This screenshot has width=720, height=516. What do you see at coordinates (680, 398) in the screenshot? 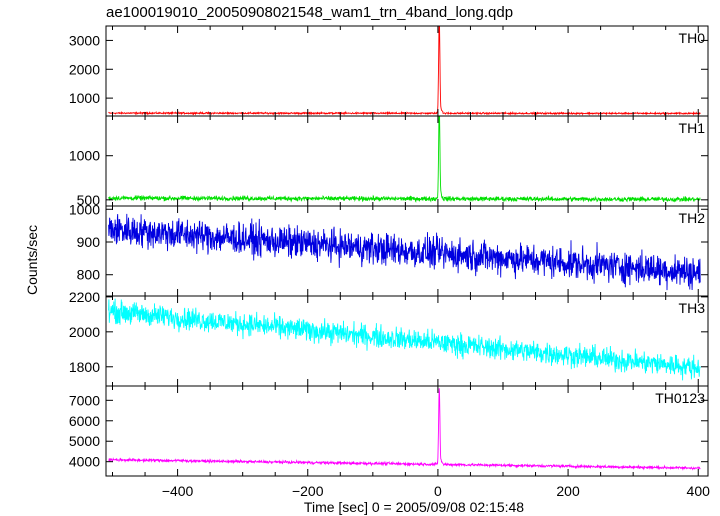
I see `panel-label-th0123: TH0123` at bounding box center [680, 398].